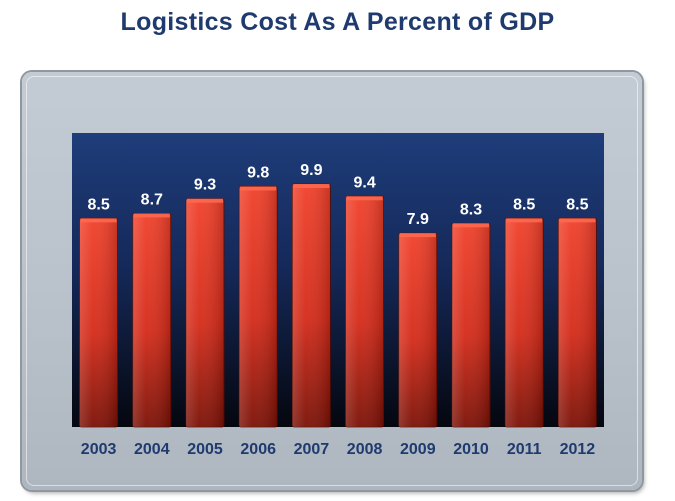 This screenshot has width=675, height=501. What do you see at coordinates (258, 449) in the screenshot?
I see `x-tick-label-2006: 2006` at bounding box center [258, 449].